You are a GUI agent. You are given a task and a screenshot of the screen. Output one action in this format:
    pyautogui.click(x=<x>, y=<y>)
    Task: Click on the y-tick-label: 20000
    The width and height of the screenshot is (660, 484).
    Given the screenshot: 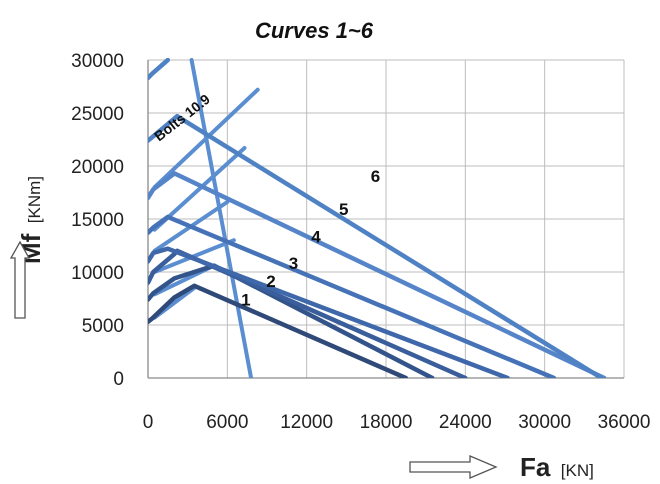 What is the action you would take?
    pyautogui.click(x=97, y=167)
    